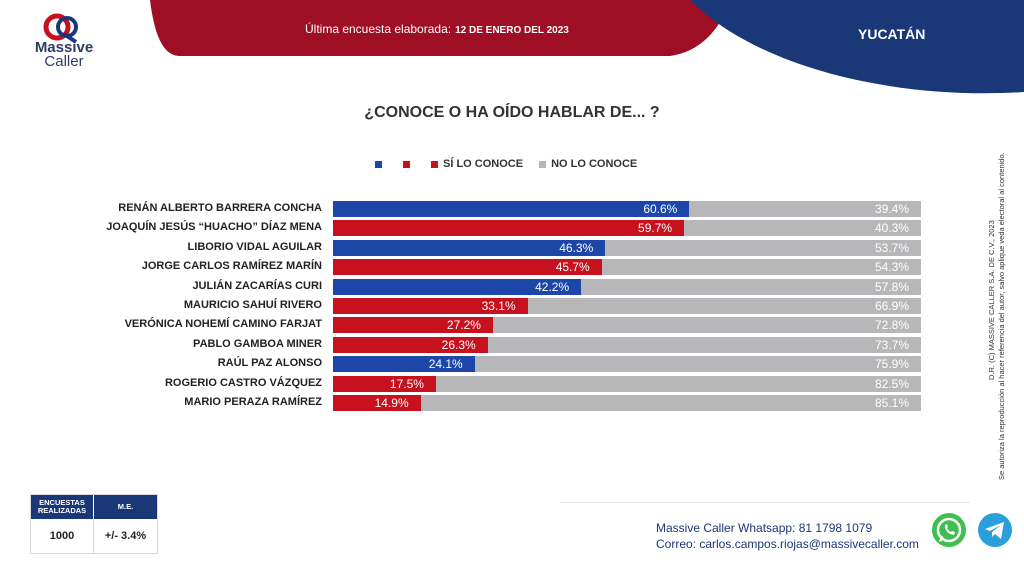 The image size is (1024, 576). Describe the element at coordinates (594, 164) in the screenshot. I see `legend-label: NO LO CONOCE` at that location.